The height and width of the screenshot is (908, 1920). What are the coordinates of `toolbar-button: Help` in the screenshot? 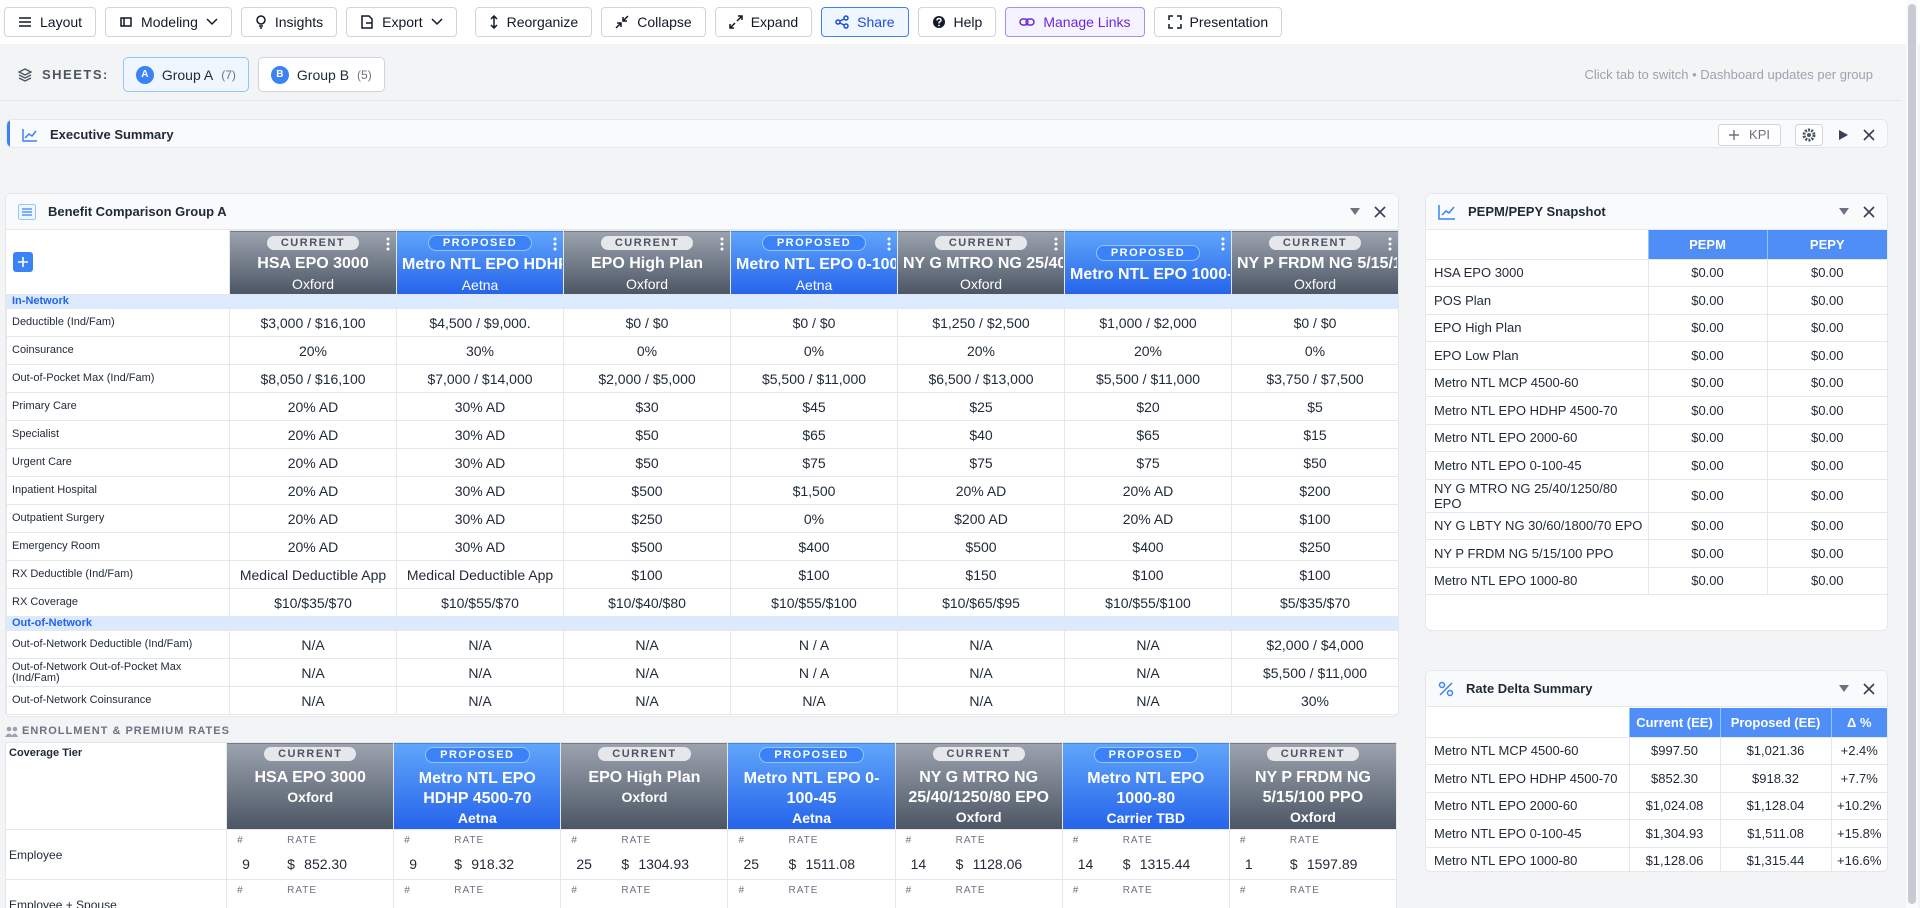 It's located at (957, 22).